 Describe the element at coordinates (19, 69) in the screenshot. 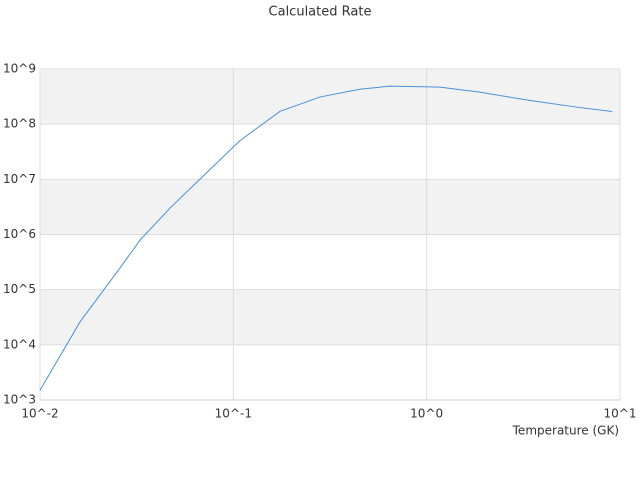

I see `y-tick-label: 10^9` at that location.